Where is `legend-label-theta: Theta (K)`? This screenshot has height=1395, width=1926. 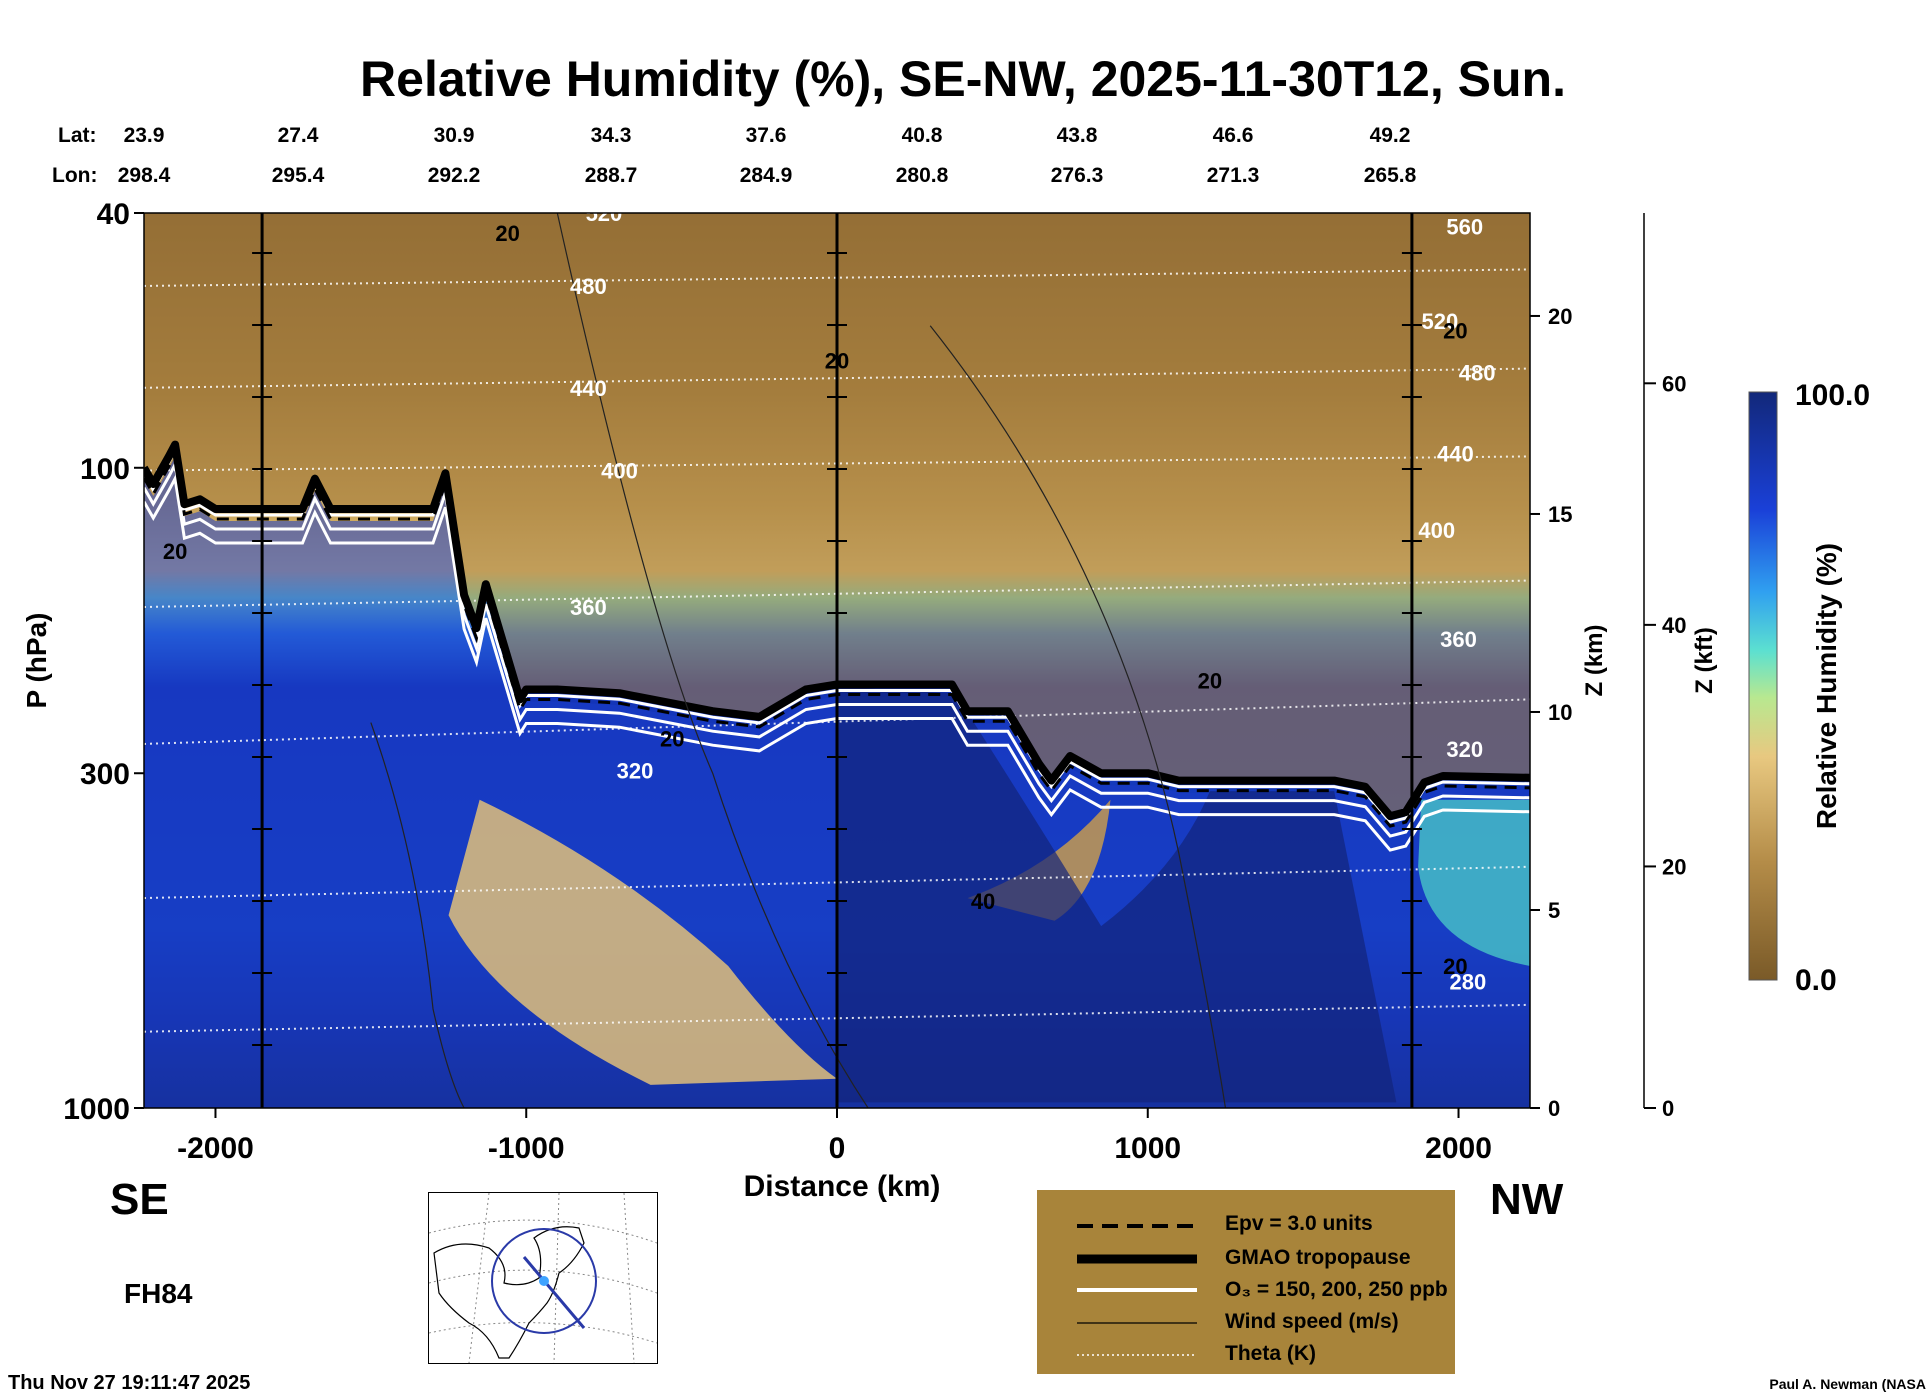
legend-label-theta: Theta (K) is located at coordinates (1270, 1353).